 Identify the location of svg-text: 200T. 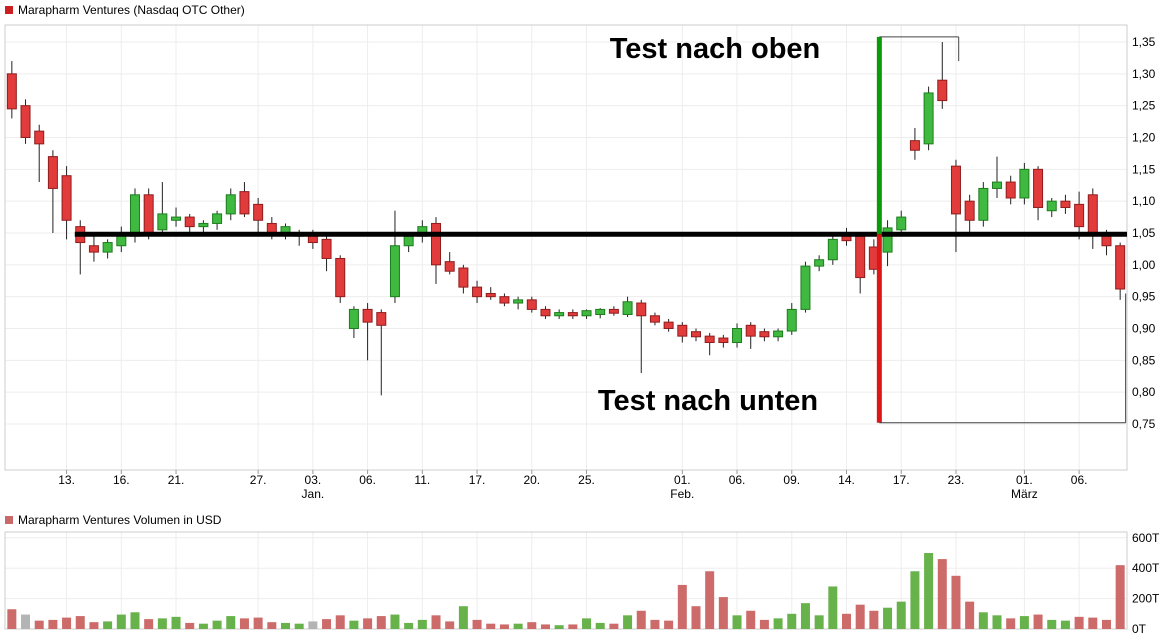
(1146, 599).